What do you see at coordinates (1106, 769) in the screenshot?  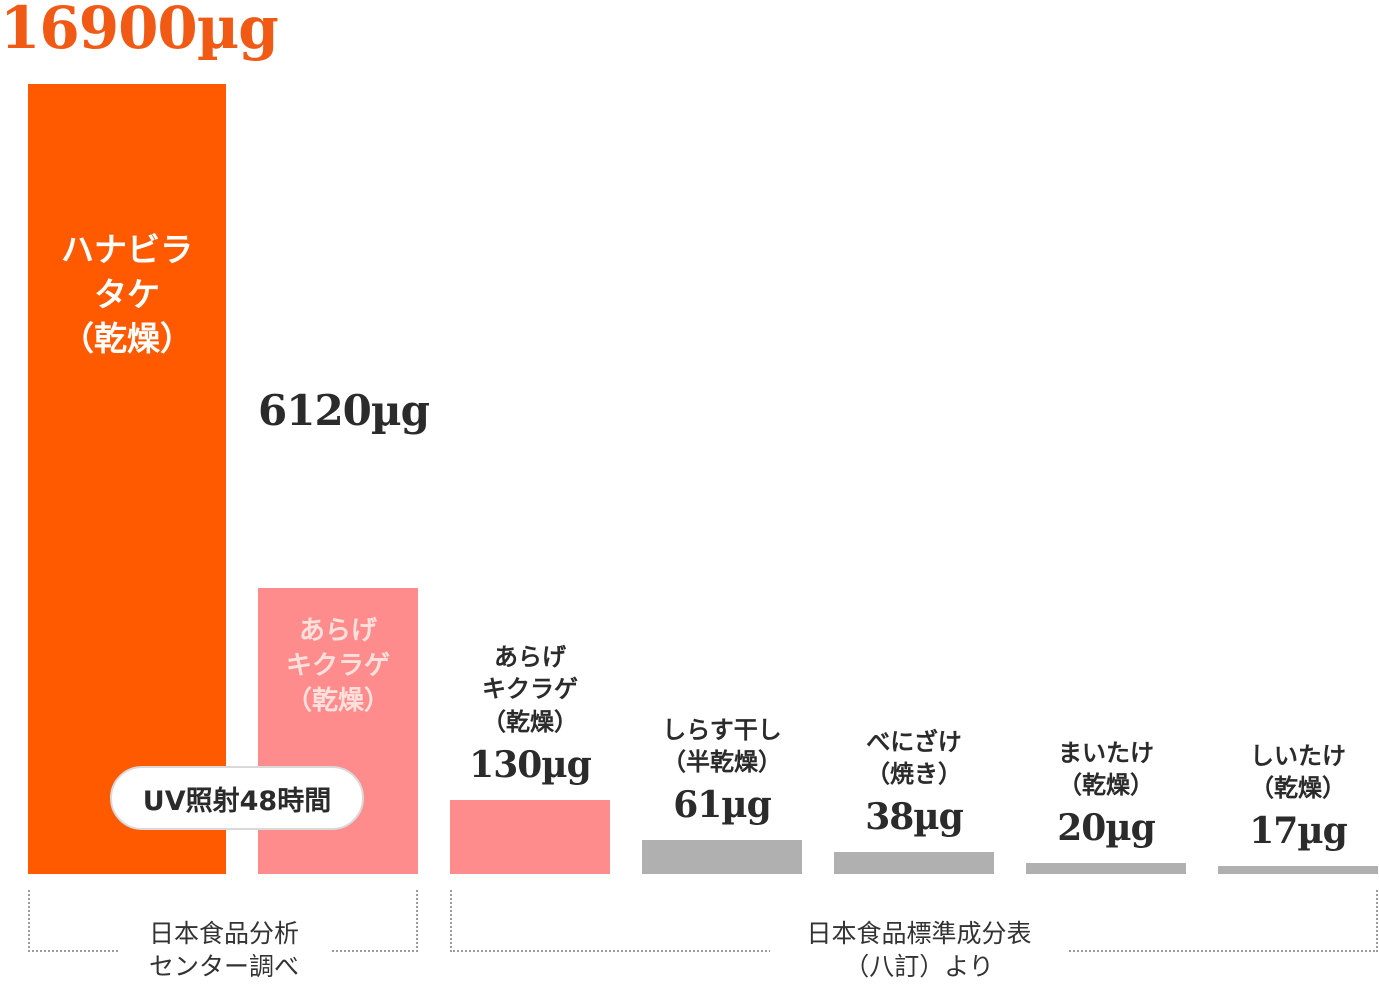 I see `category-label-5: まいたけ （乾燥）` at bounding box center [1106, 769].